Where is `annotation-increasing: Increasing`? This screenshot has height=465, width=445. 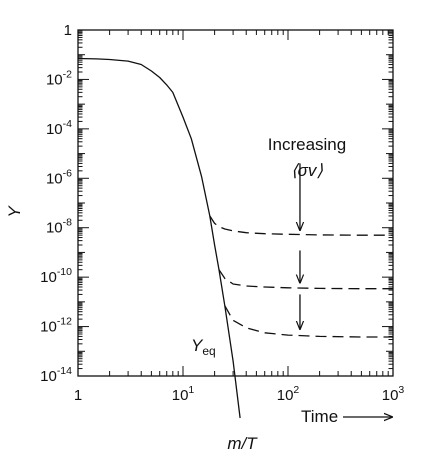 annotation-increasing: Increasing is located at coordinates (307, 144).